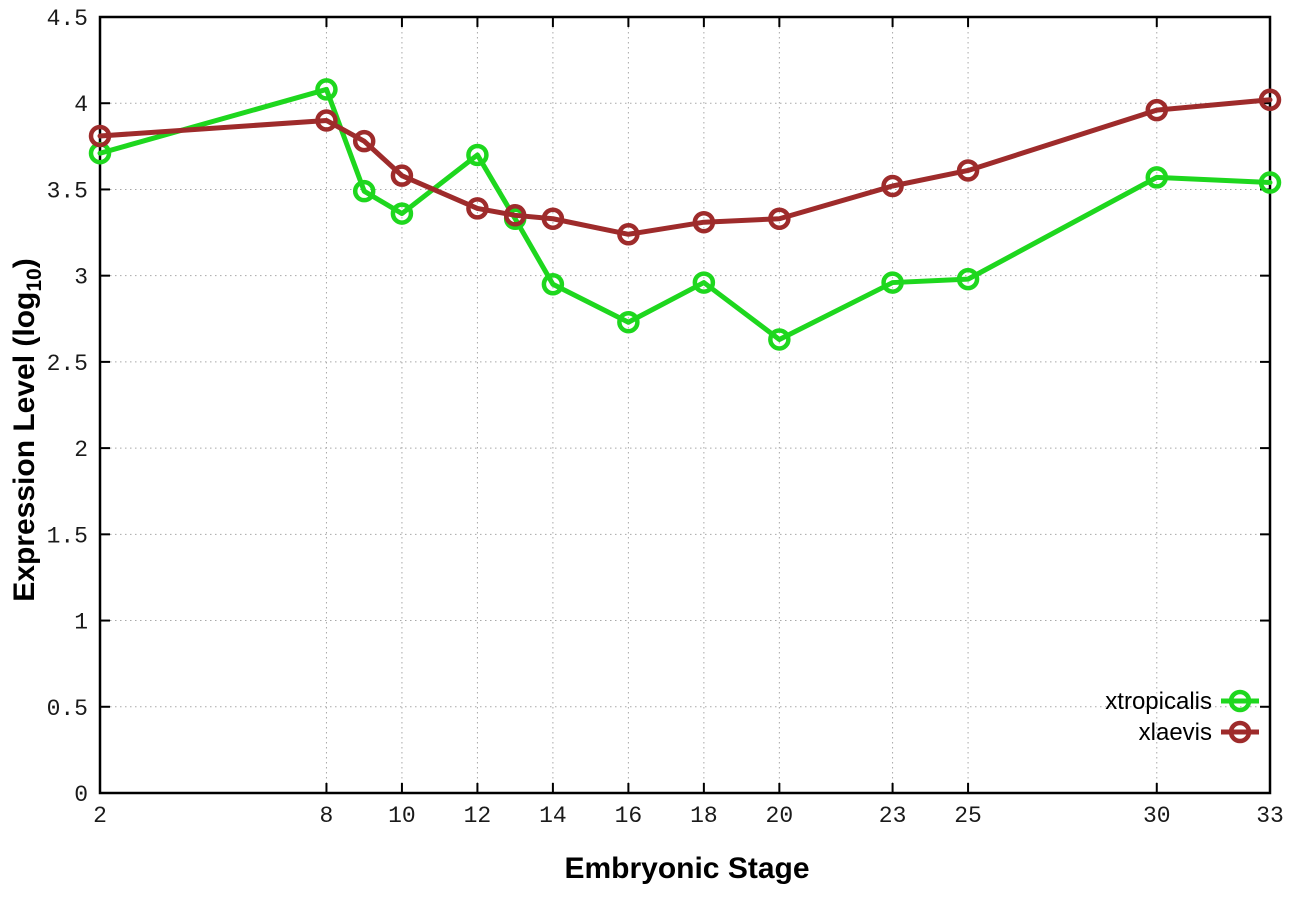  Describe the element at coordinates (67, 191) in the screenshot. I see `y-tick-label: 3.5` at that location.